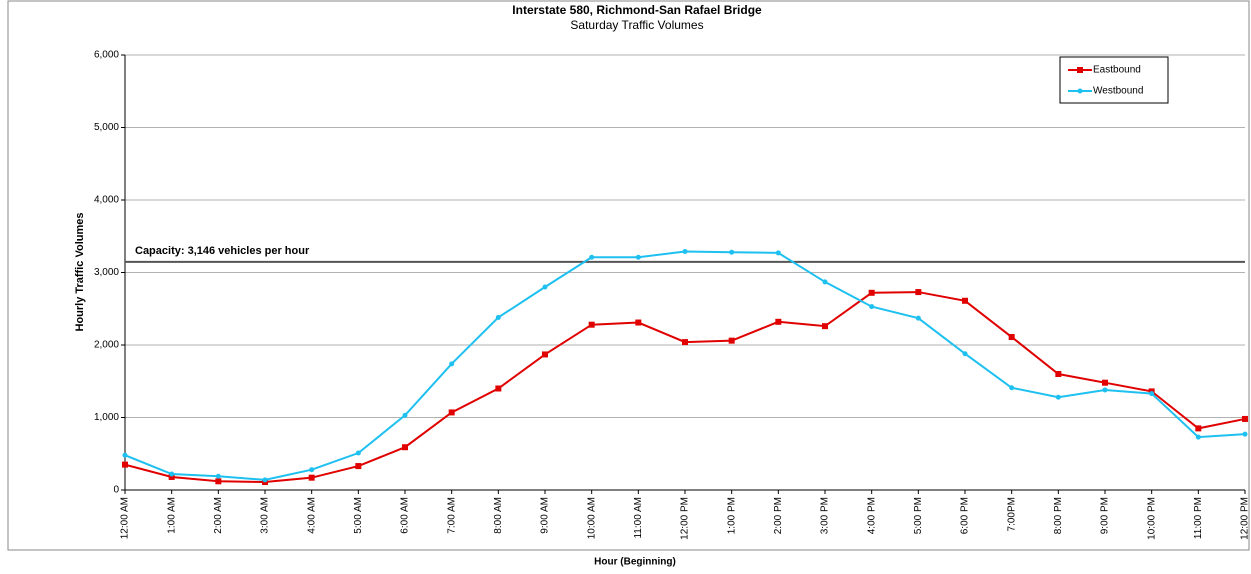 The width and height of the screenshot is (1251, 574). What do you see at coordinates (1117, 70) in the screenshot?
I see `legend-label: Eastbound` at bounding box center [1117, 70].